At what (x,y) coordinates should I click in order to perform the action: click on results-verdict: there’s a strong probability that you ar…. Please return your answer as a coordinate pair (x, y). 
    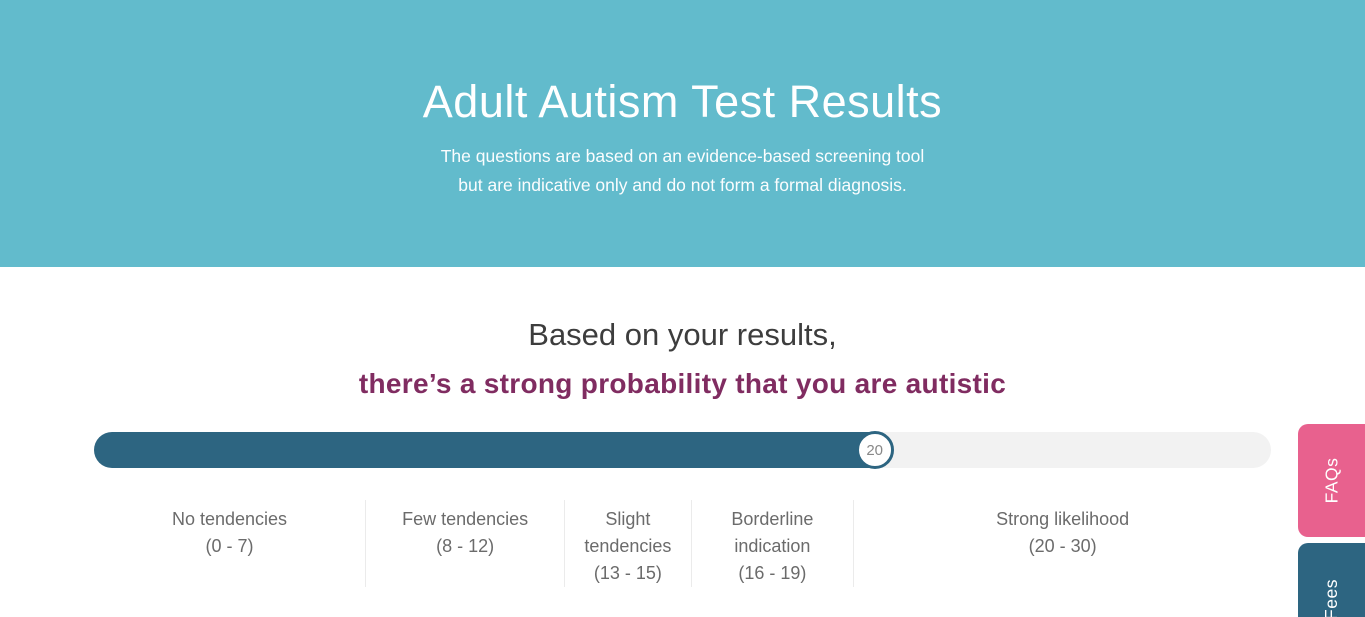
    Looking at the image, I should click on (682, 383).